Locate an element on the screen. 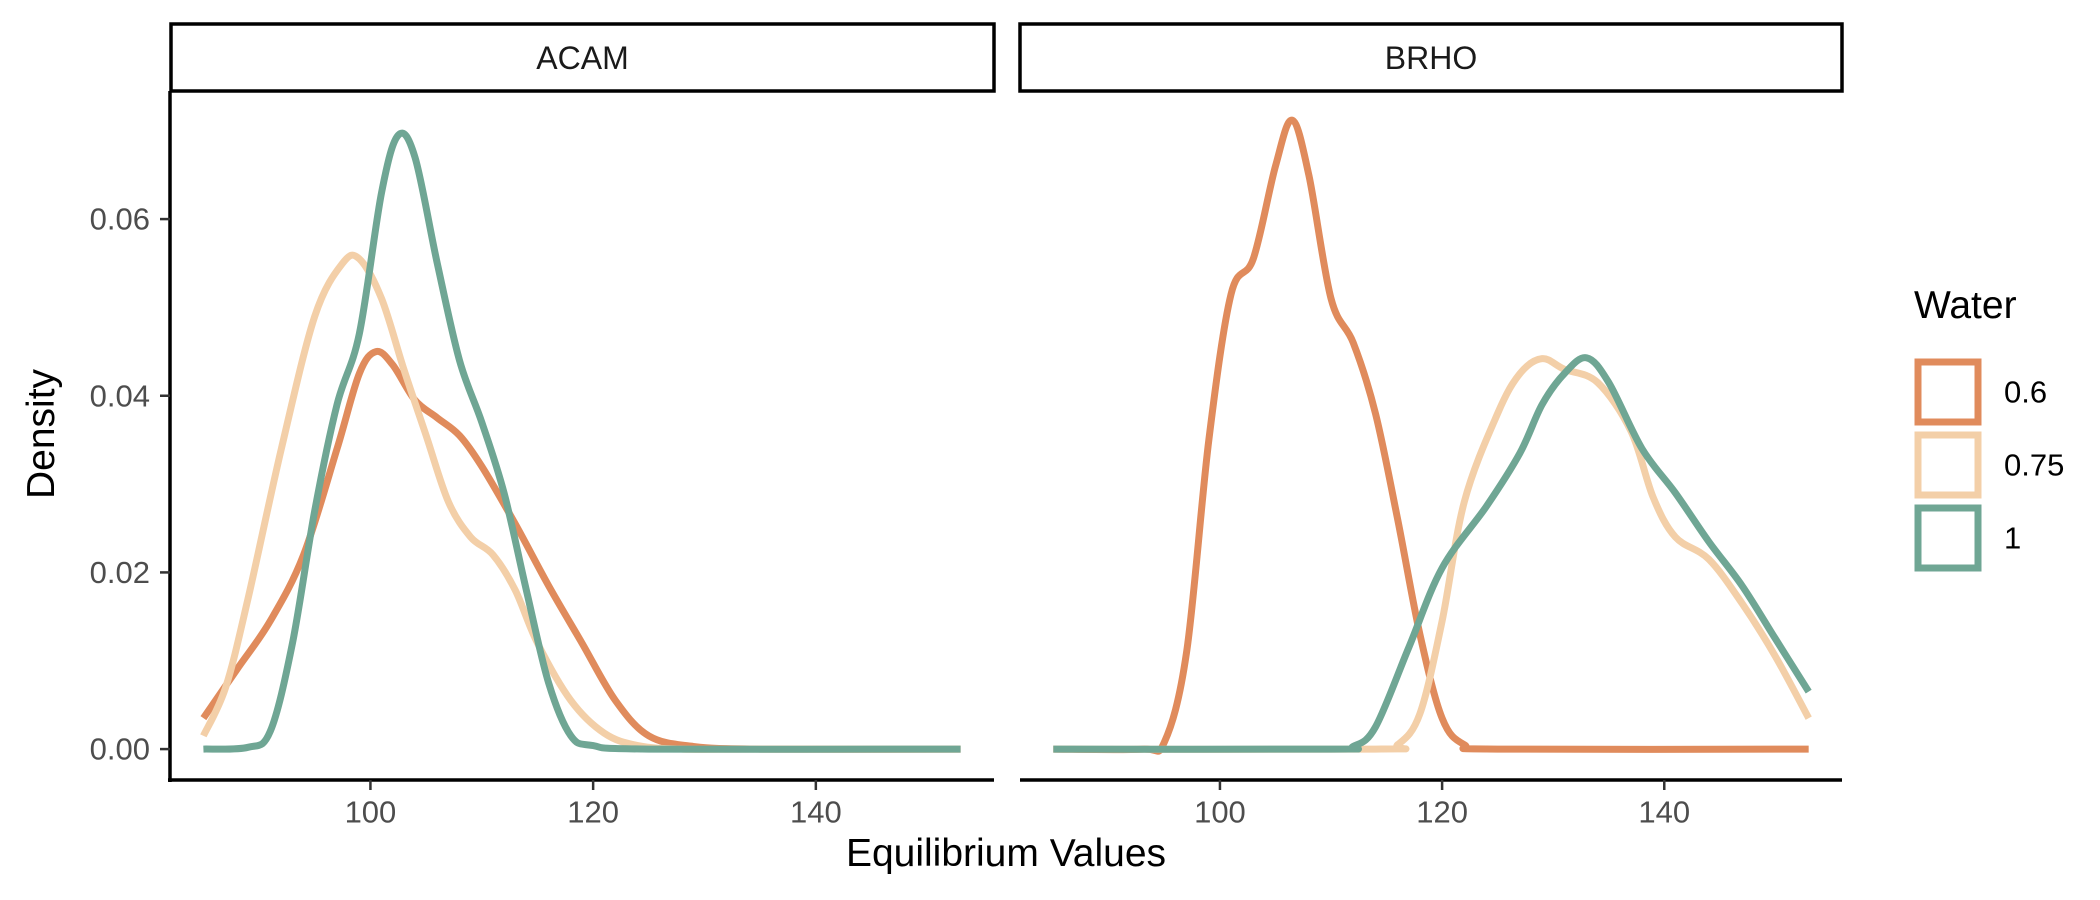 This screenshot has height=900, width=2100. panel-strip-brho: BRHO is located at coordinates (1431, 57).